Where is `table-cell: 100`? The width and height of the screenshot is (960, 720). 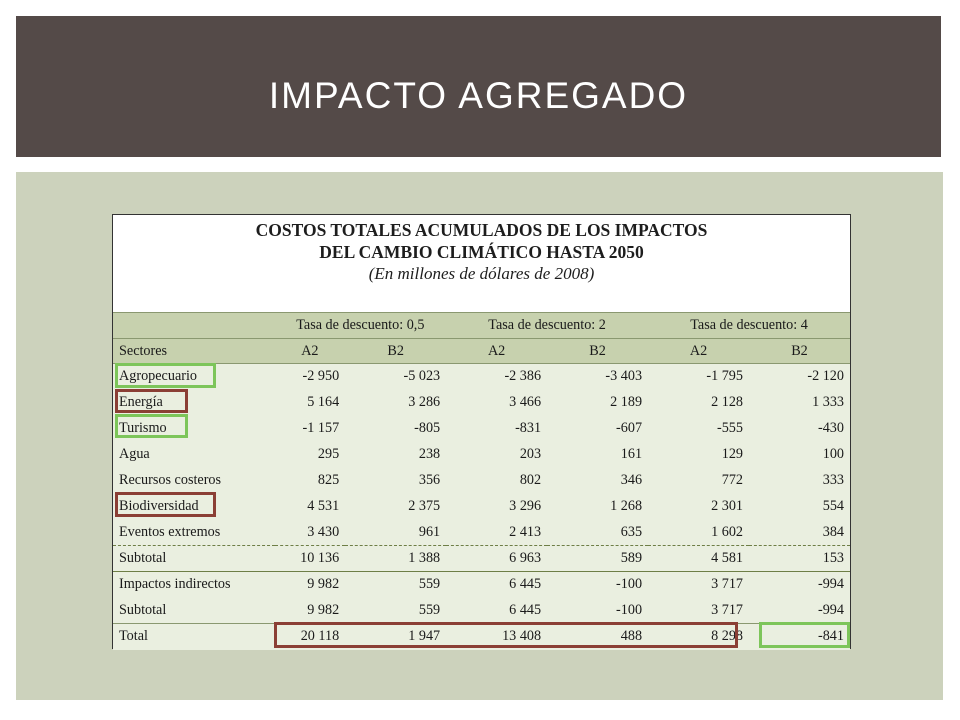
table-cell: 100 is located at coordinates (799, 454).